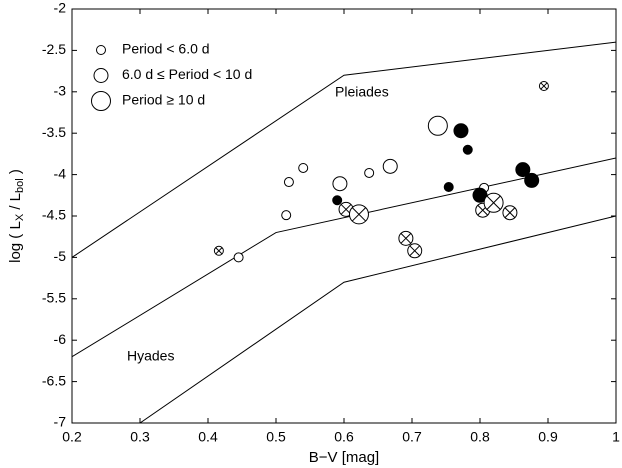 The height and width of the screenshot is (468, 622). I want to click on y-tick-label: -2.5, so click(54, 49).